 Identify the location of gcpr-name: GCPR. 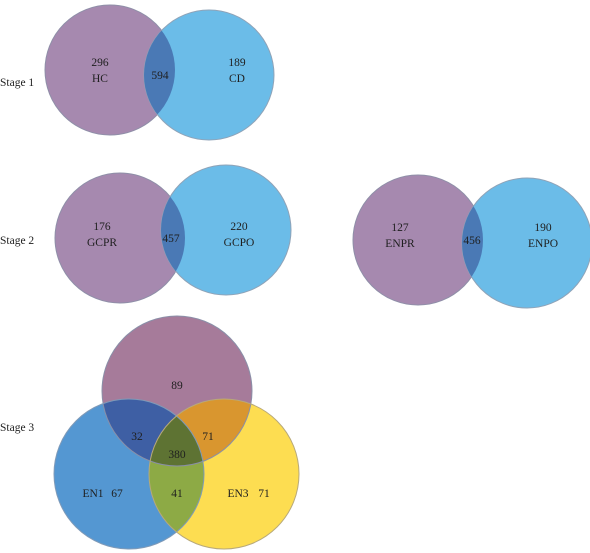
(102, 243).